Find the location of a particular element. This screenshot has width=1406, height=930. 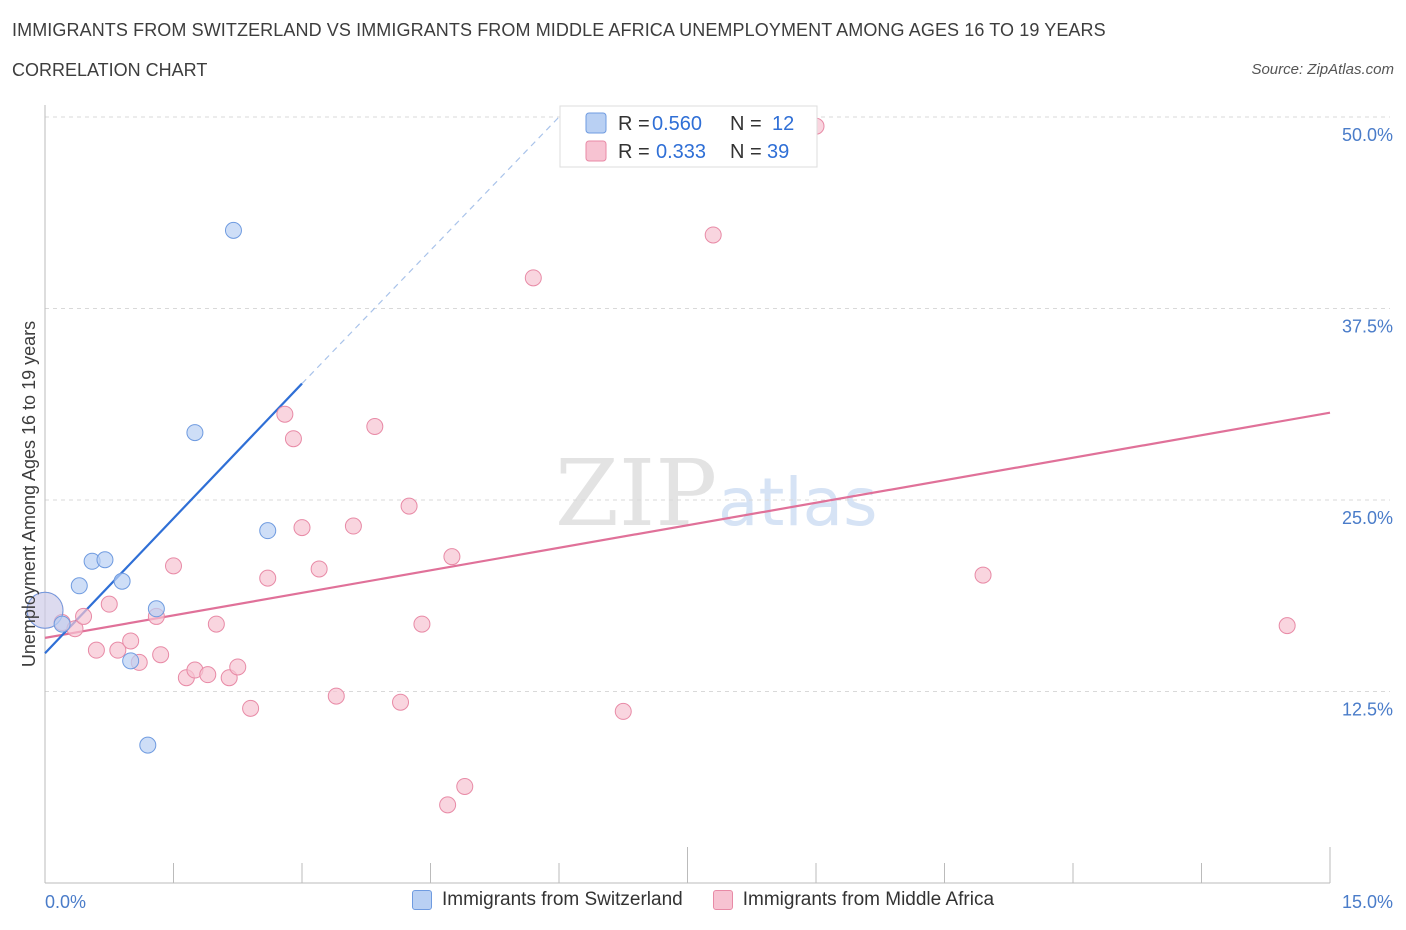

y-axis-label: Unemployment Among Ages 16 to 19 years is located at coordinates (29, 494).